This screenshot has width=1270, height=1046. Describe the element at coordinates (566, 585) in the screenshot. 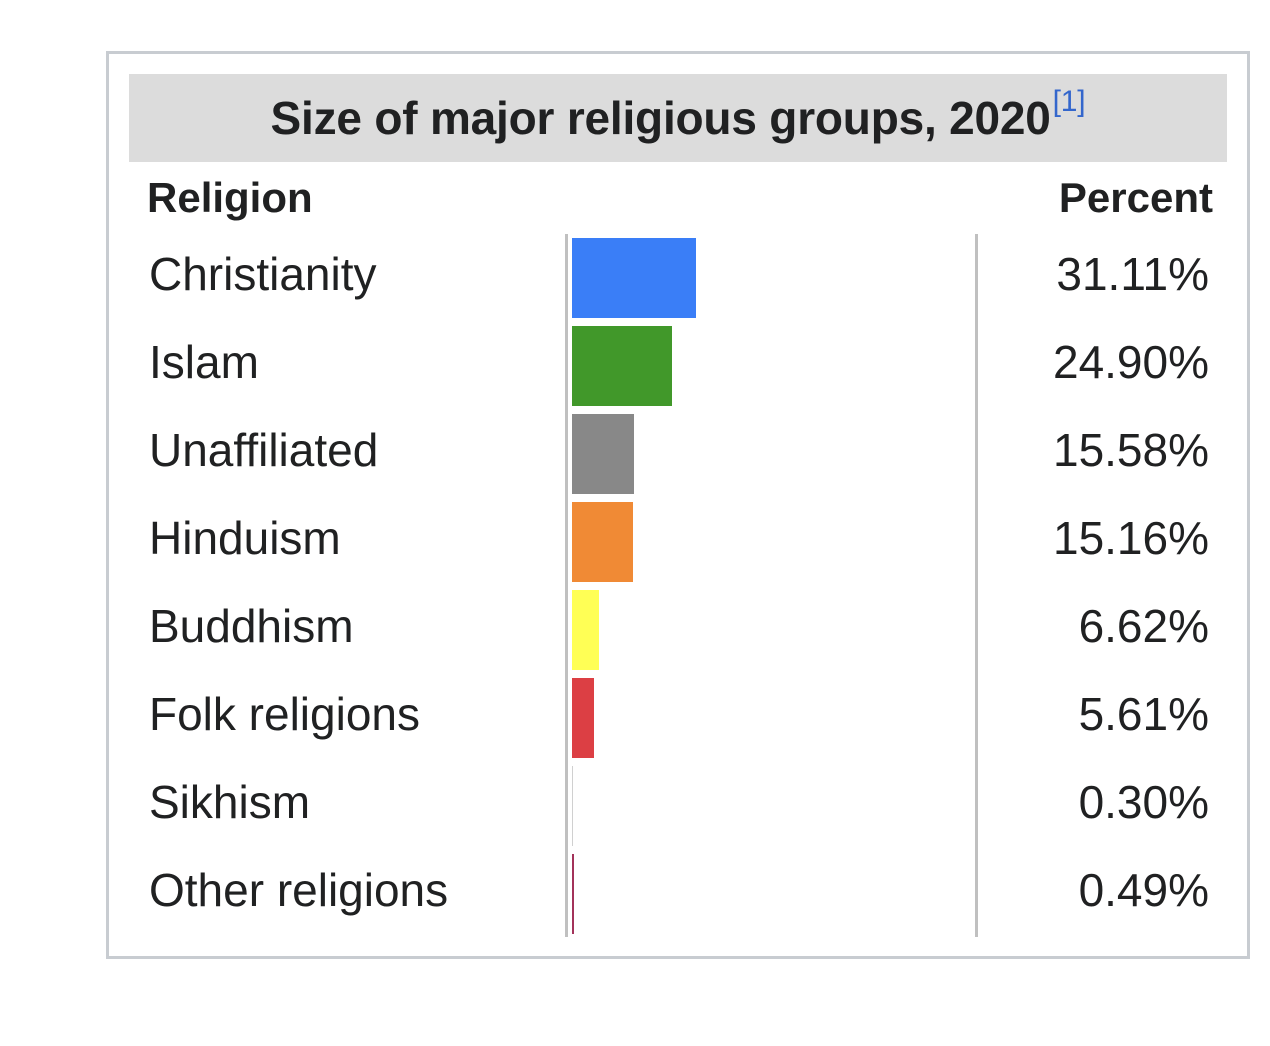

I see `bar-axis-left` at that location.